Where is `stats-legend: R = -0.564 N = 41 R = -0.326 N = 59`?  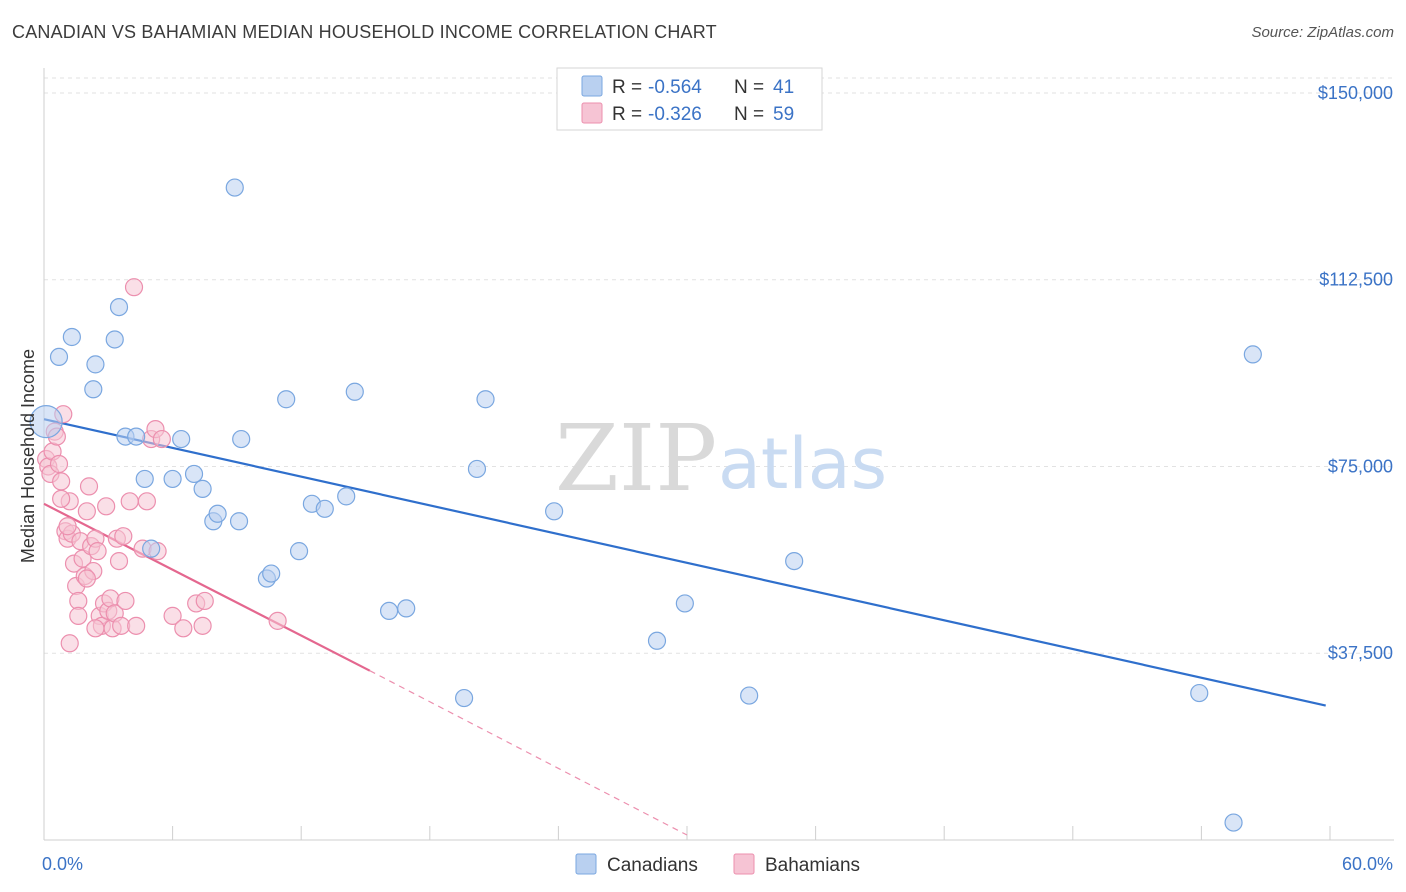 stats-legend: R = -0.564 N = 41 R = -0.326 N = 59 is located at coordinates (689, 99).